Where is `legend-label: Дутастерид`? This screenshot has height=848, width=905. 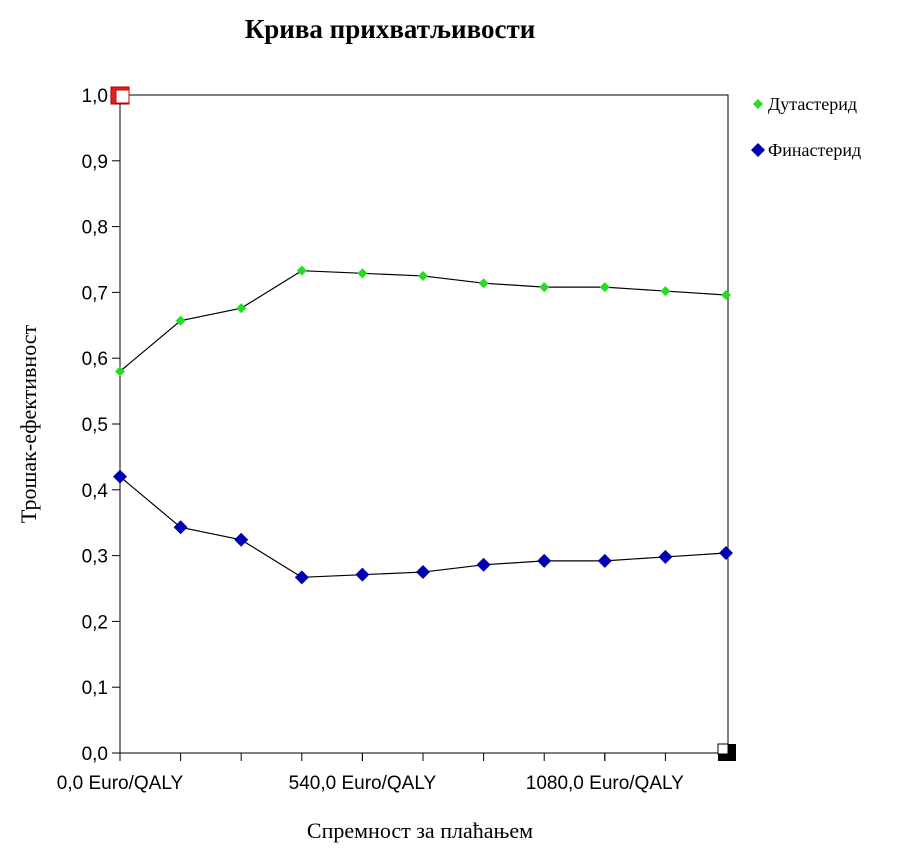
legend-label: Дутастерид is located at coordinates (812, 104).